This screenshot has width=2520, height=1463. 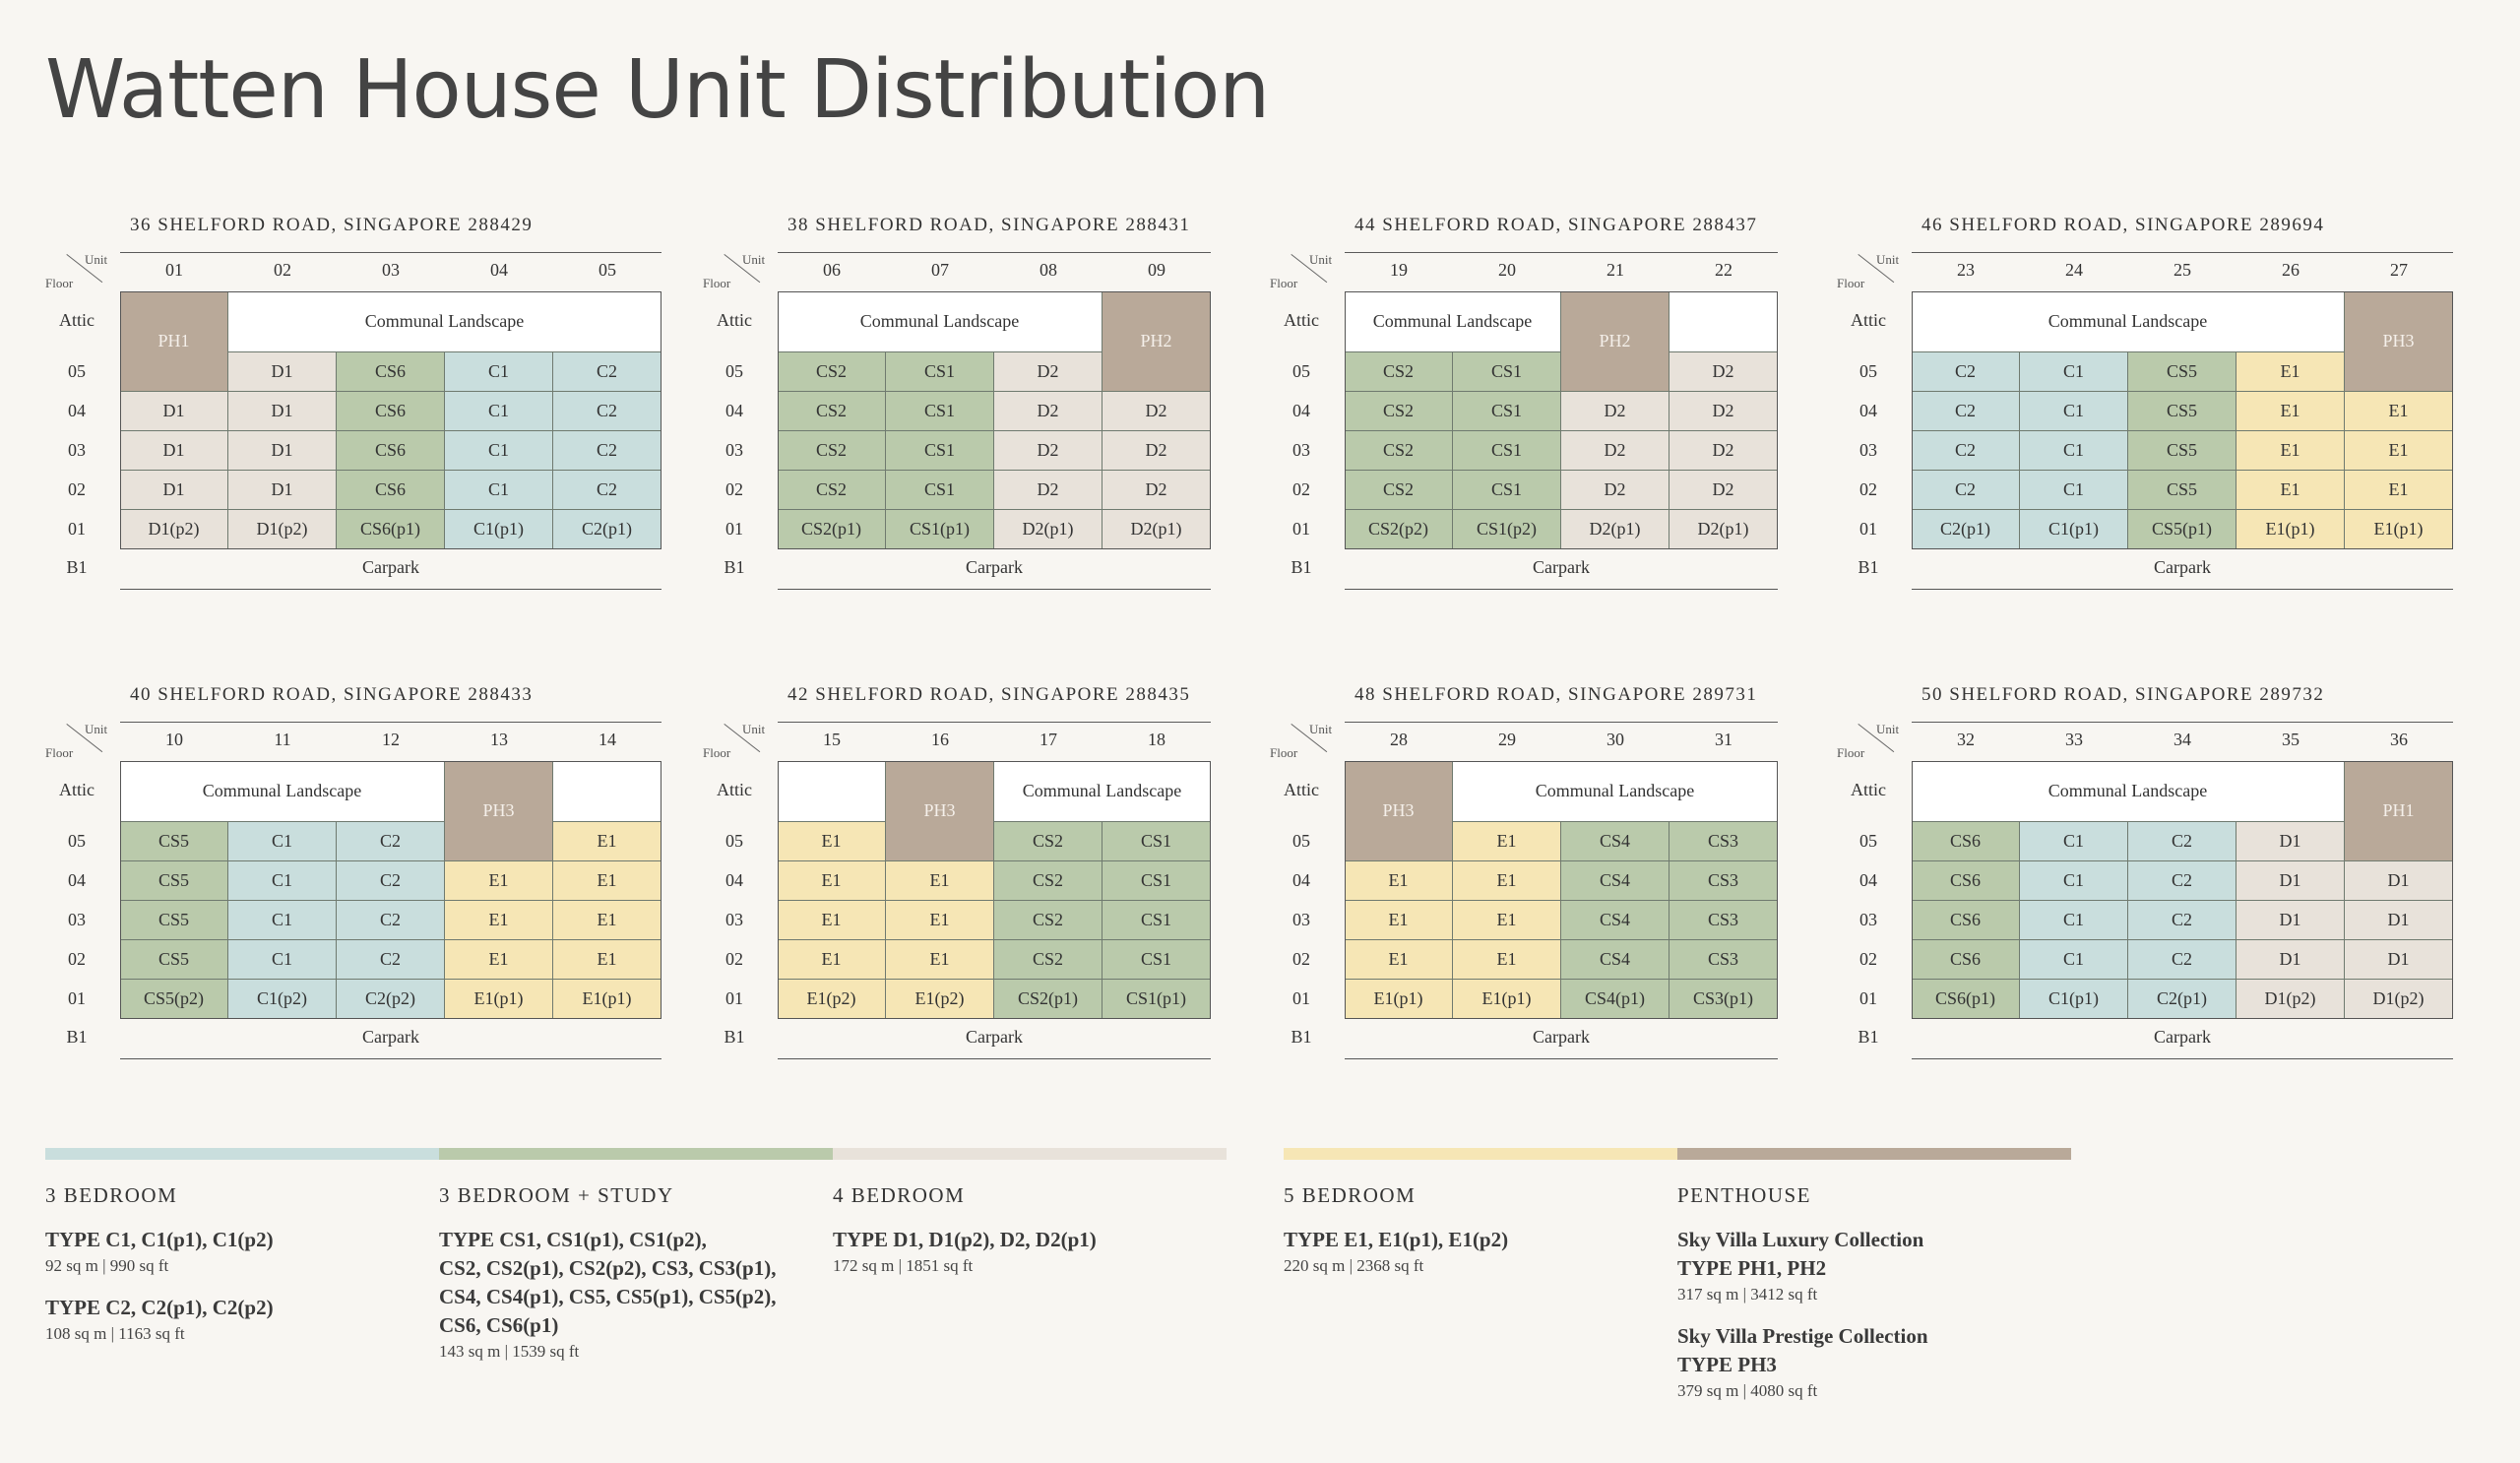 I want to click on unit-area: 317 sq m | 3412 sq ft, so click(x=1747, y=1295).